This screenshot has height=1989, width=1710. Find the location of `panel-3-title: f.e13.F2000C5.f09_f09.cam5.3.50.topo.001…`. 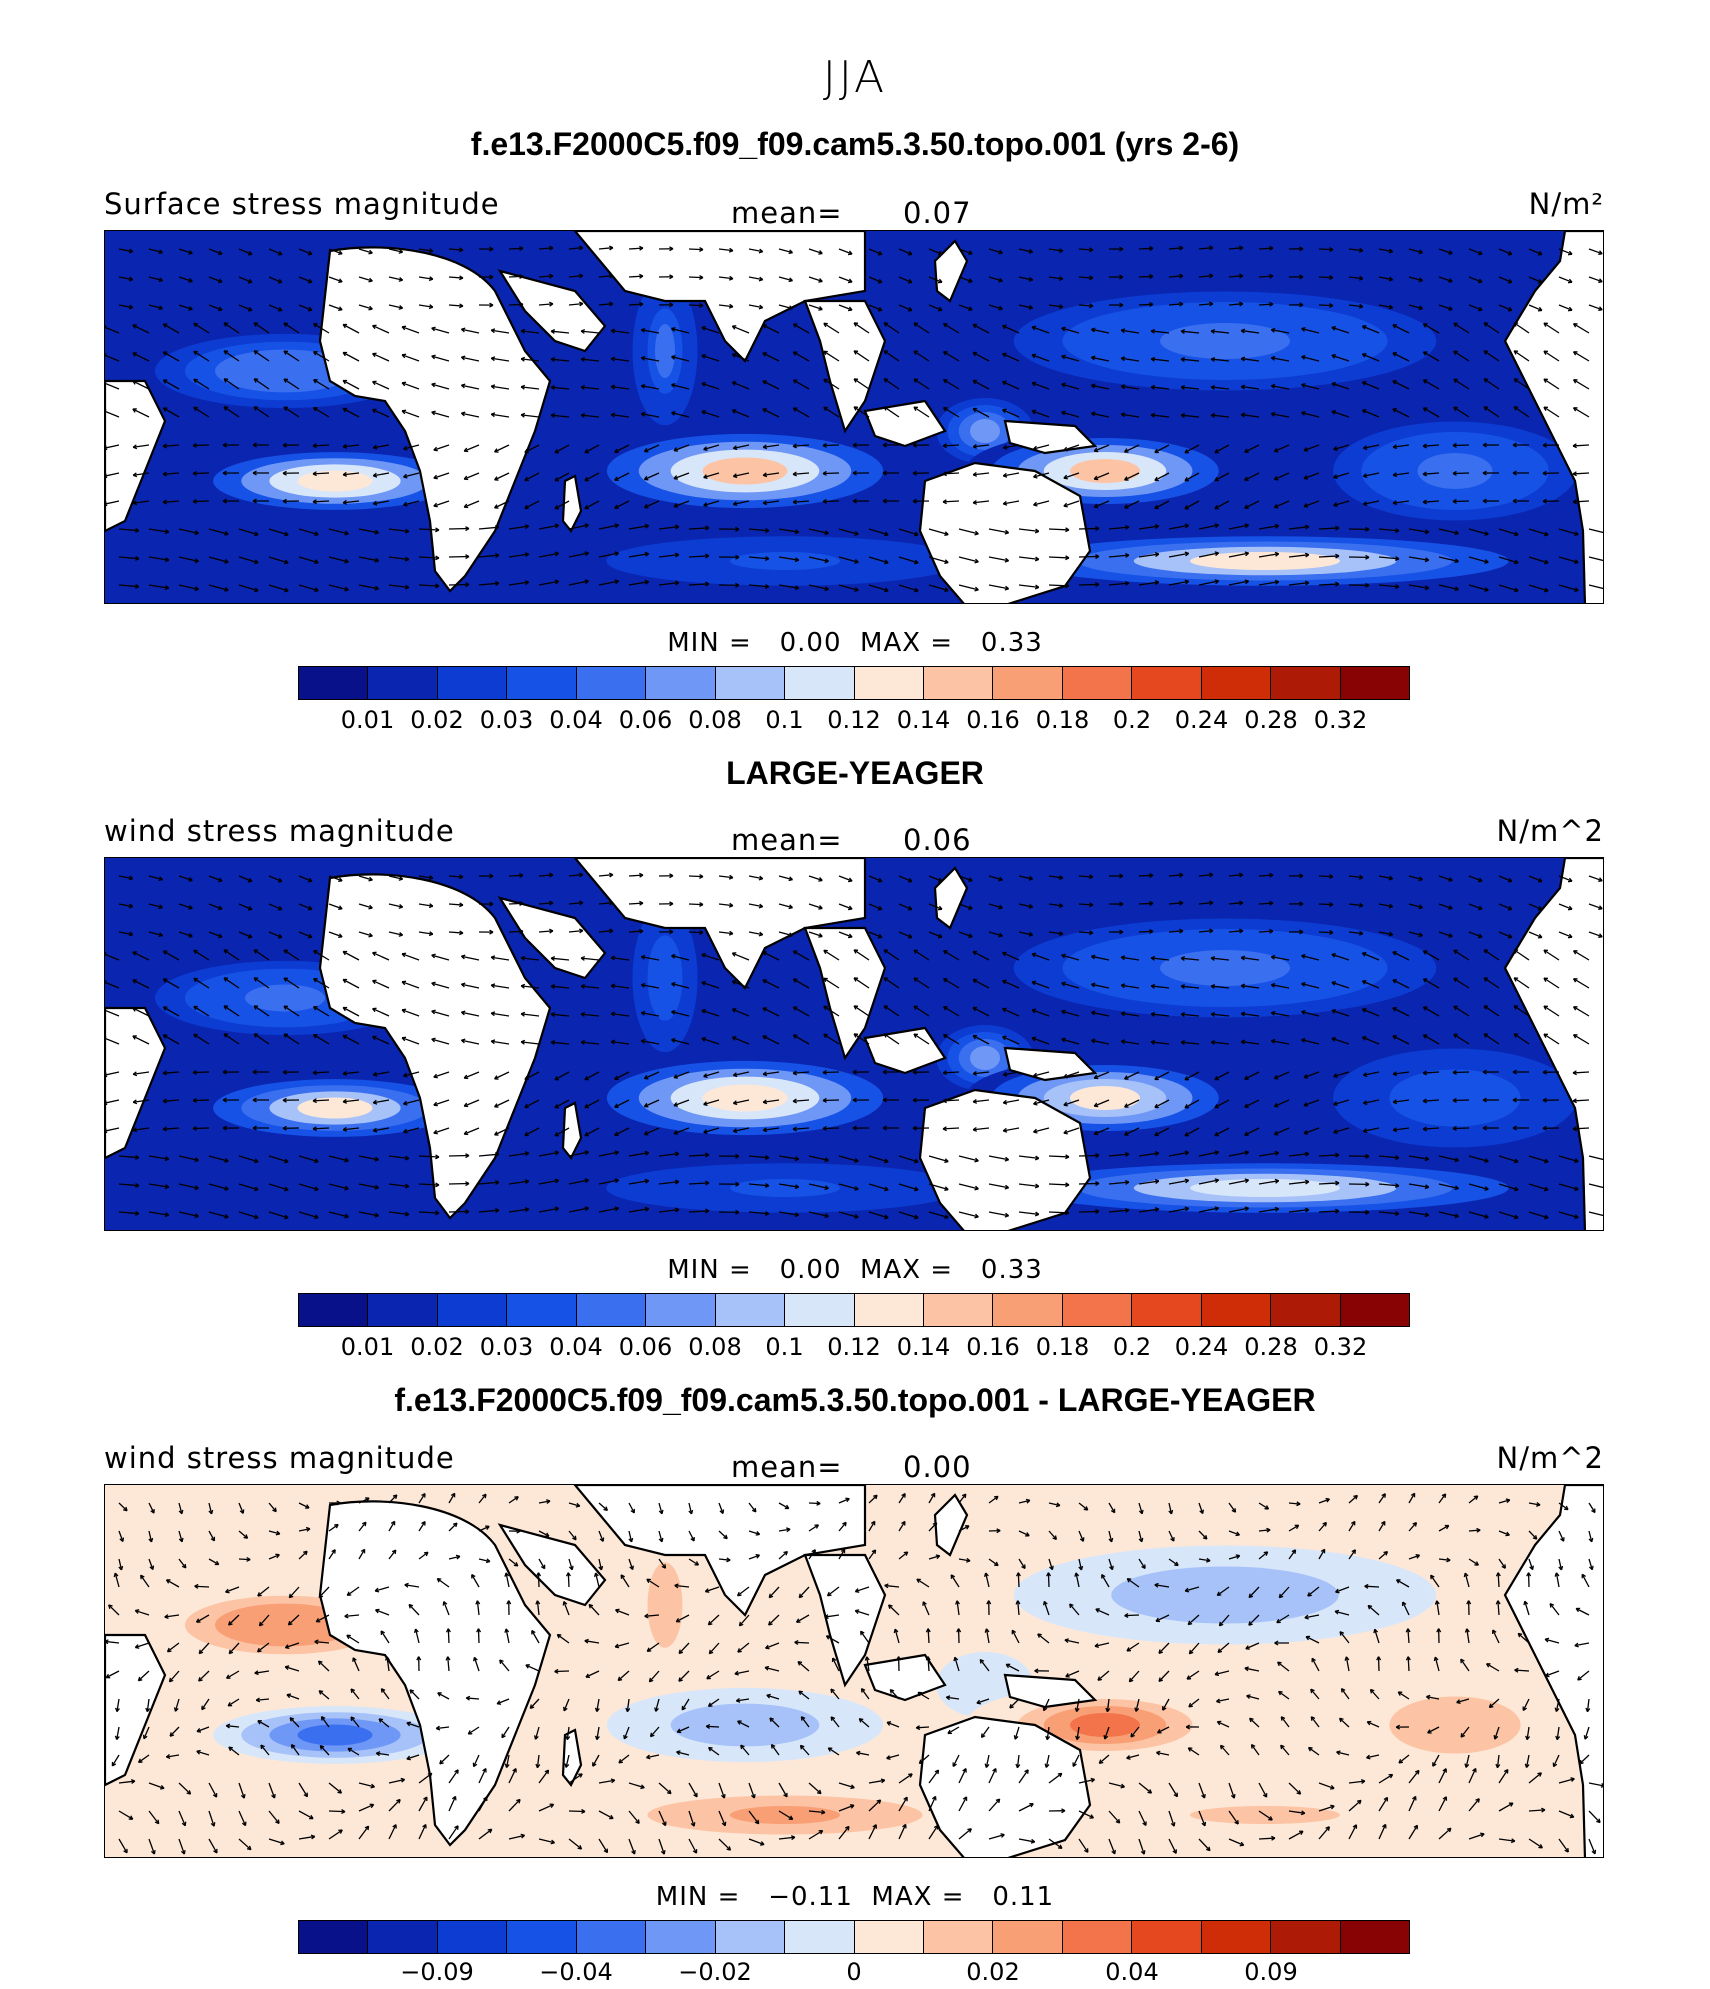

panel-3-title: f.e13.F2000C5.f09_f09.cam5.3.50.topo.001… is located at coordinates (855, 1400).